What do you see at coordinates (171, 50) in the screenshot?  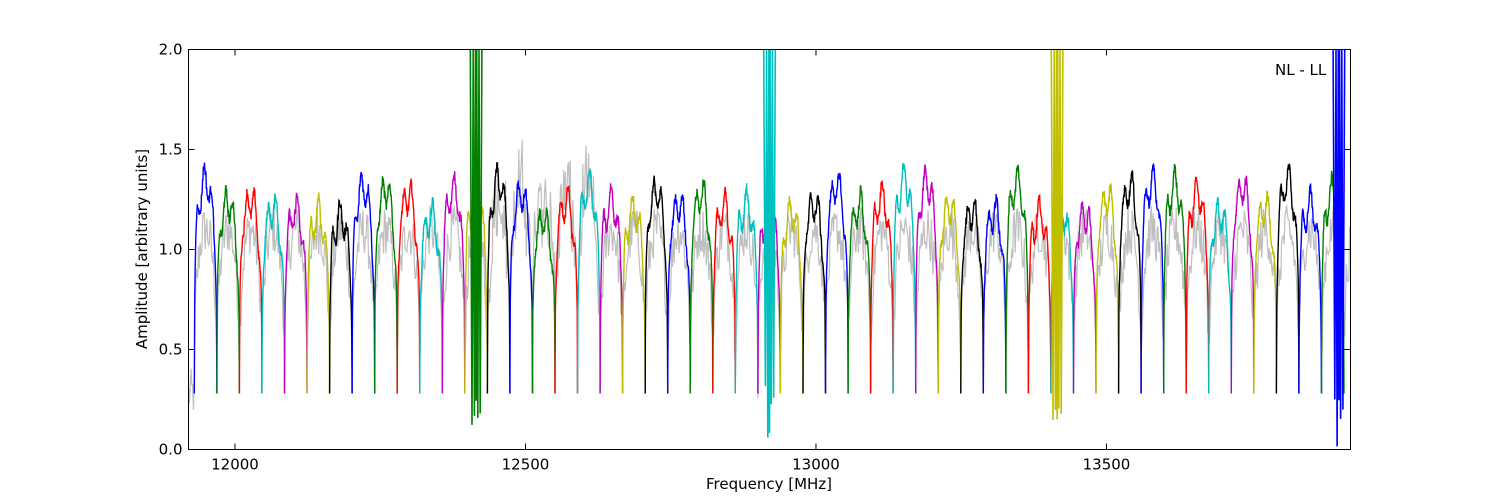 I see `y-tick-label: 2.0` at bounding box center [171, 50].